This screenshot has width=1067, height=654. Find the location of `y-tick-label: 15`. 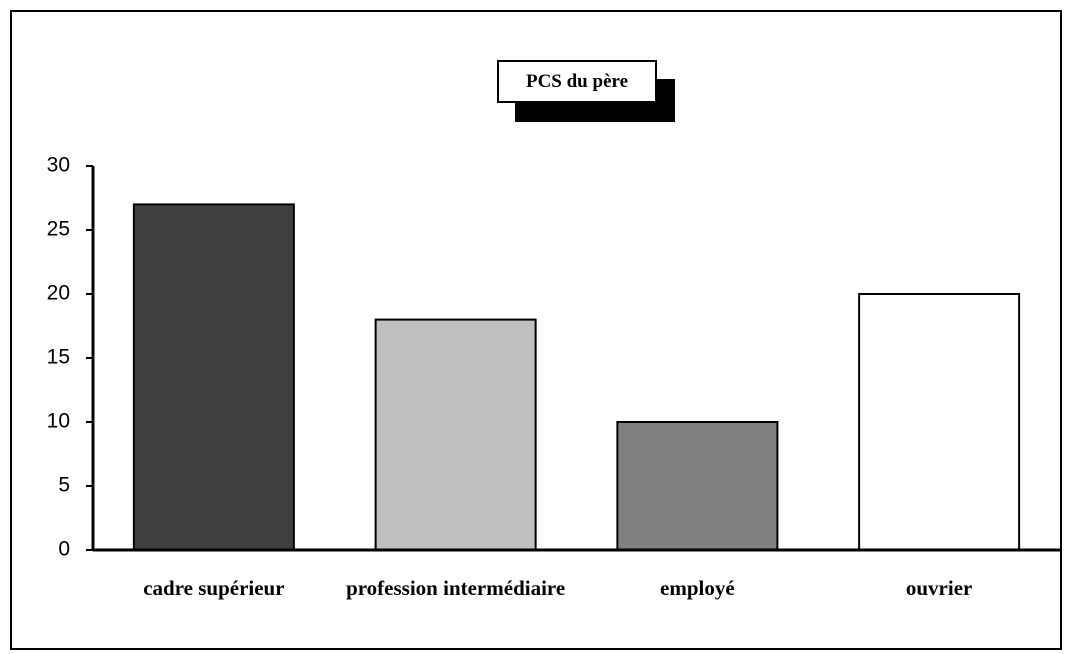

y-tick-label: 15 is located at coordinates (58, 357).